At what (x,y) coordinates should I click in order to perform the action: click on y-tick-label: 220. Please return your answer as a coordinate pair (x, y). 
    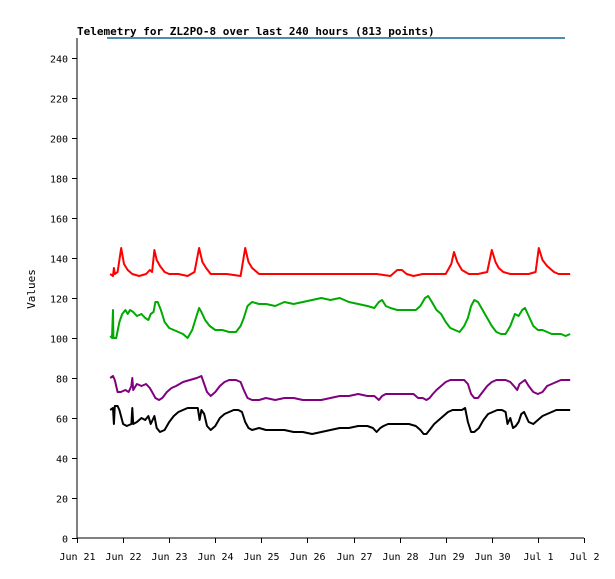
    Looking at the image, I should click on (59, 100).